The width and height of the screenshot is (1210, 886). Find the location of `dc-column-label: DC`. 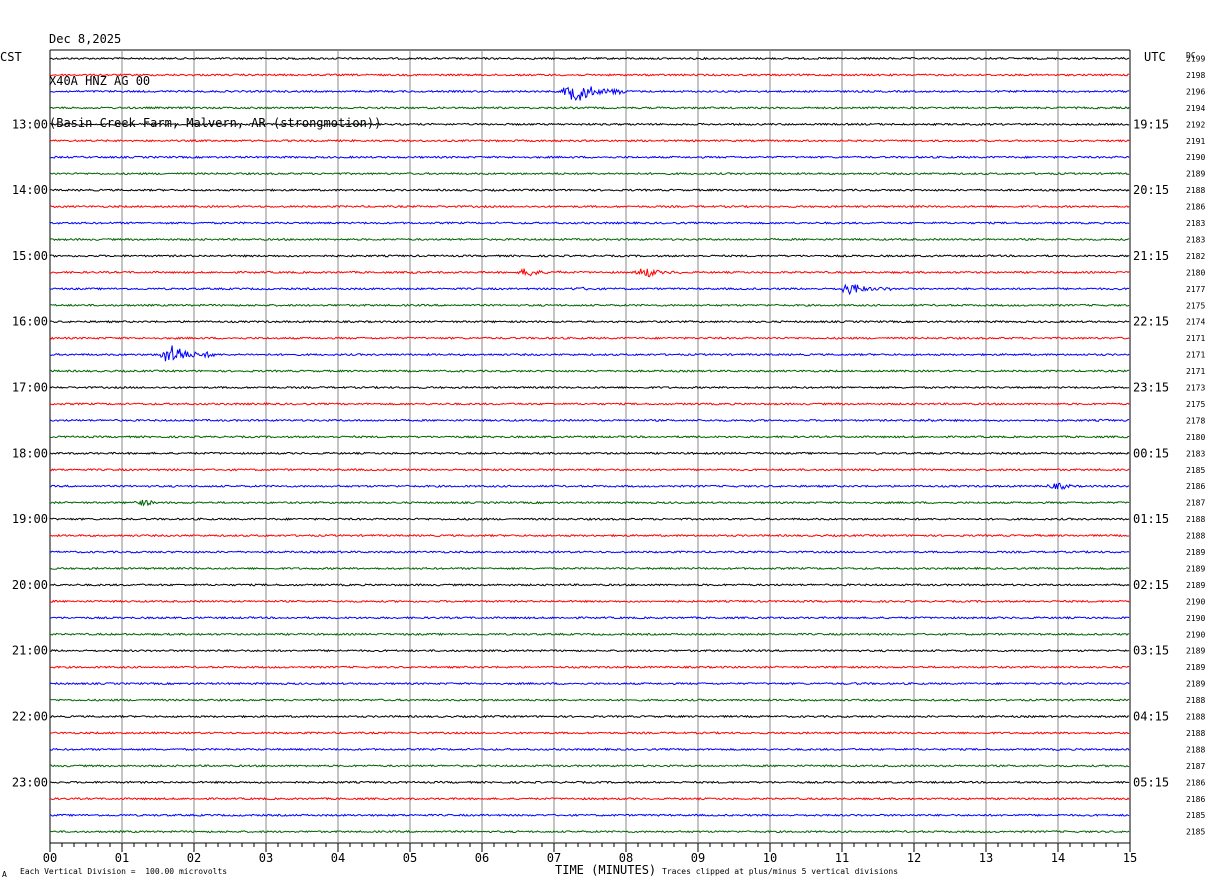

dc-column-label: DC is located at coordinates (1191, 55).